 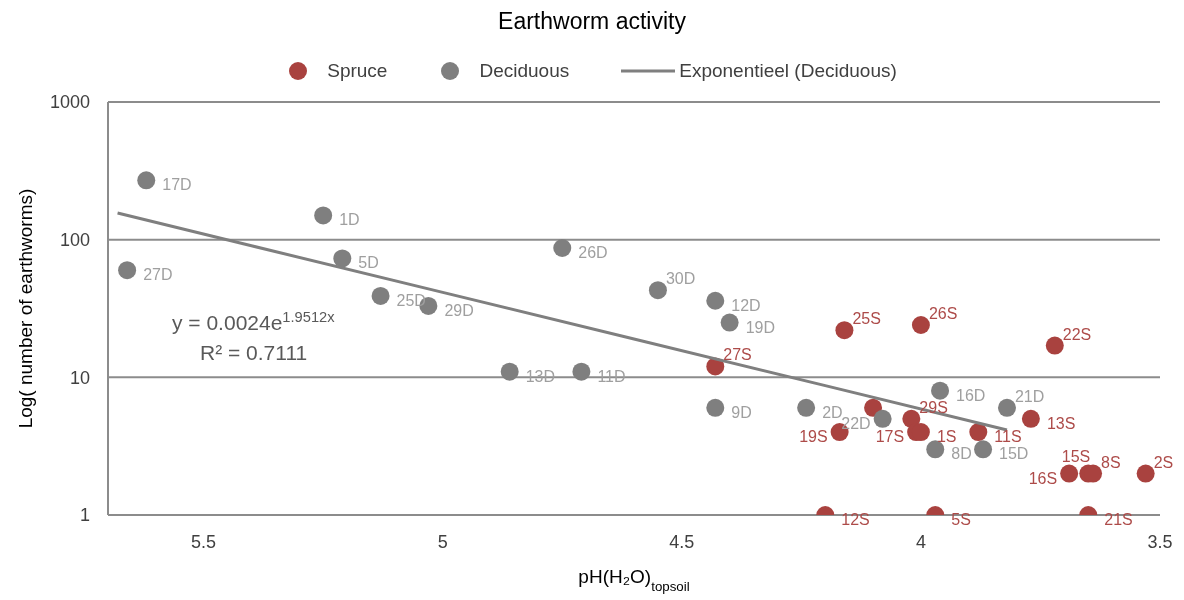 I want to click on x-axis-title: pH(H₂O)$_{topsoil}$, so click(x=634, y=580).